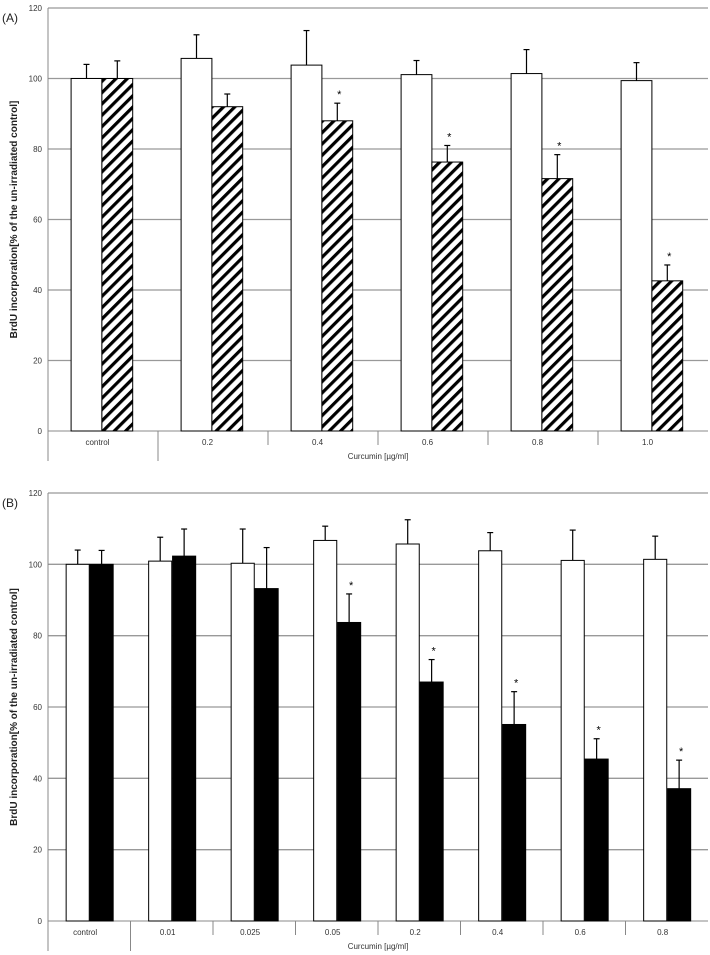  What do you see at coordinates (168, 932) in the screenshot?
I see `x-tick-label: 0.01` at bounding box center [168, 932].